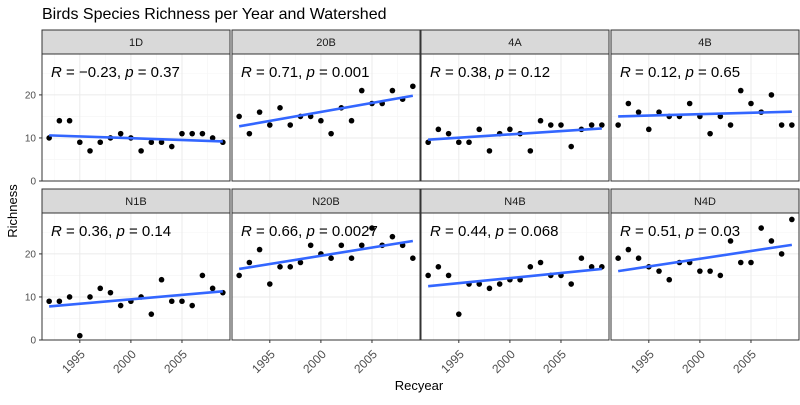 The image size is (800, 405). Describe the element at coordinates (342, 72) in the screenshot. I see `p-value: = 0.001` at that location.